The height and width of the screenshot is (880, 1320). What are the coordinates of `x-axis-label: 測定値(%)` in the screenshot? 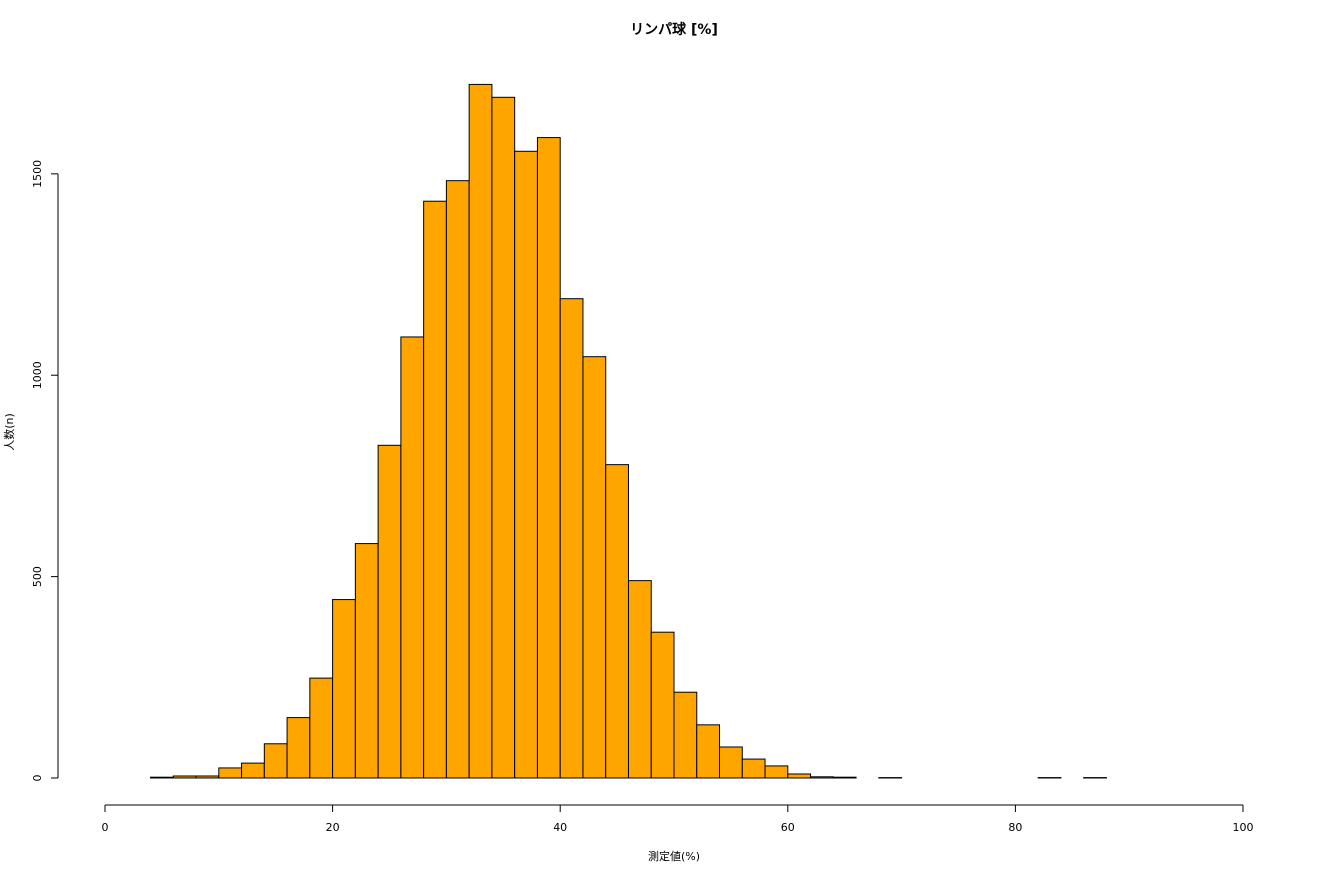 It's located at (674, 856).